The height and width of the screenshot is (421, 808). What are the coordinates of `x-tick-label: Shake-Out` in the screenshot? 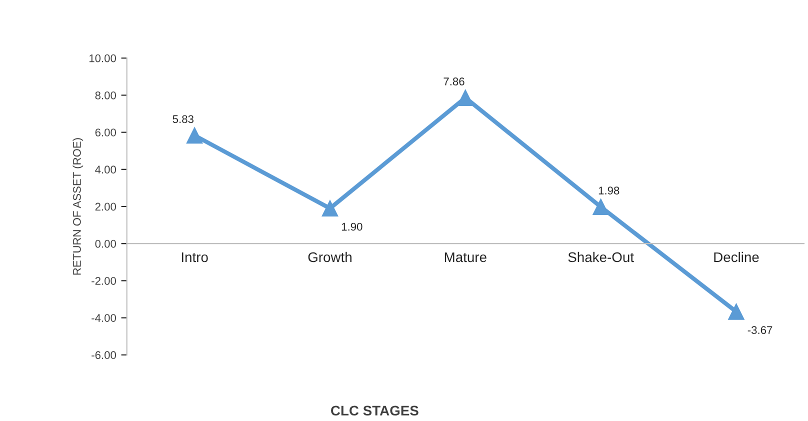 It's located at (601, 257).